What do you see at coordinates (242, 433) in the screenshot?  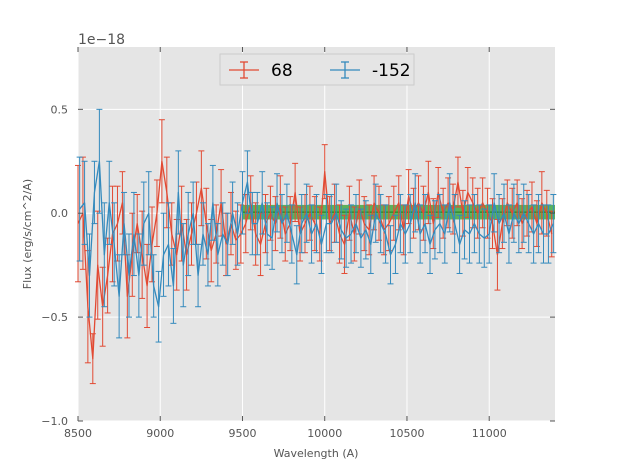 I see `x-tick-label: 9500` at bounding box center [242, 433].